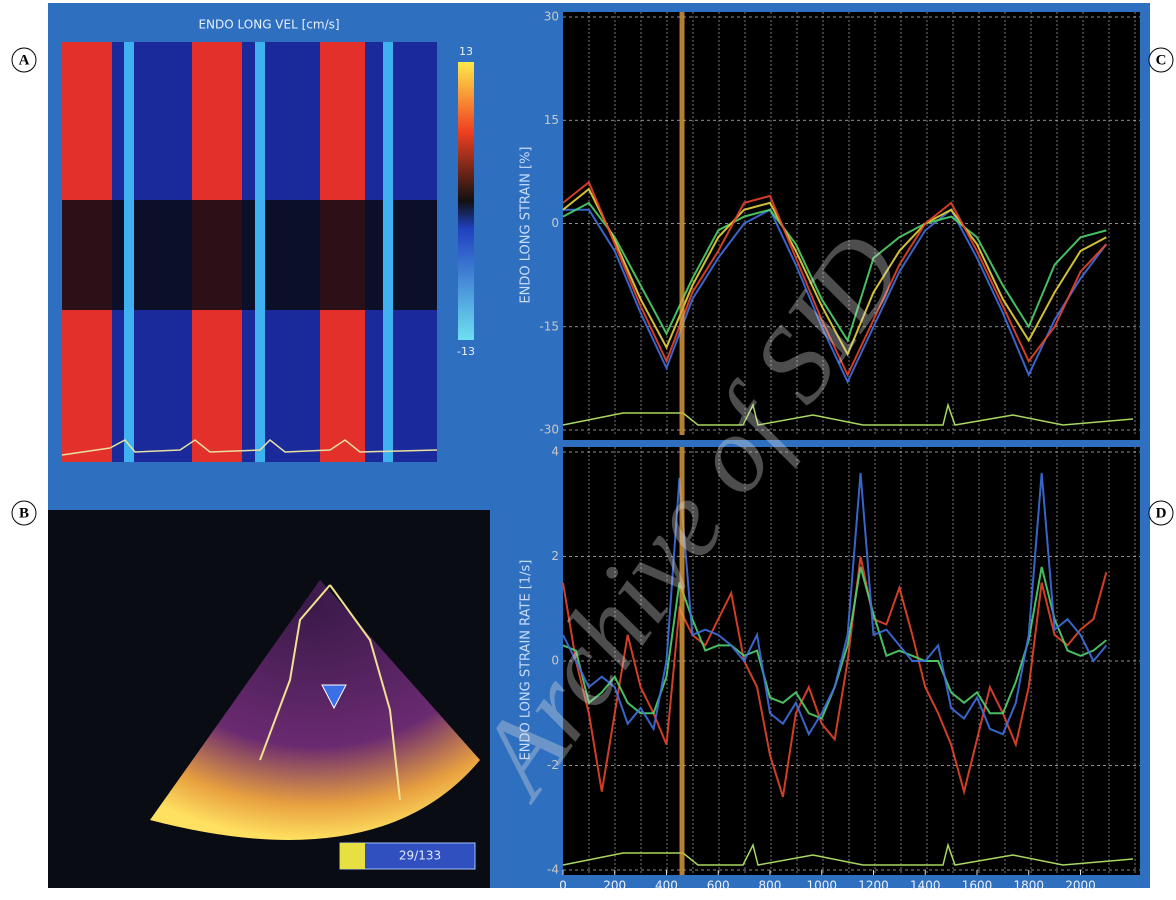  Describe the element at coordinates (549, 326) in the screenshot. I see `y-tick-label: -15` at that location.